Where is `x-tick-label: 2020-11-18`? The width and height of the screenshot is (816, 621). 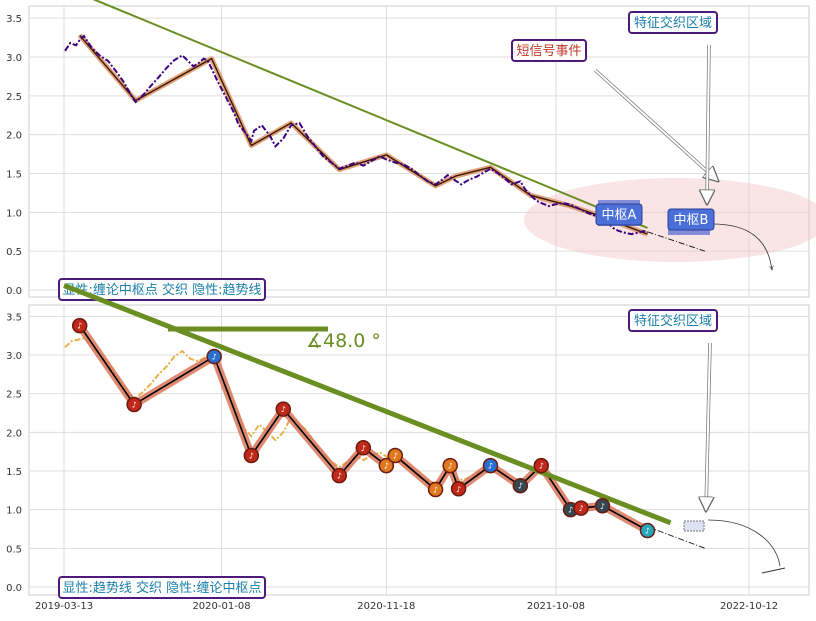
x-tick-label: 2020-11-18 is located at coordinates (386, 606).